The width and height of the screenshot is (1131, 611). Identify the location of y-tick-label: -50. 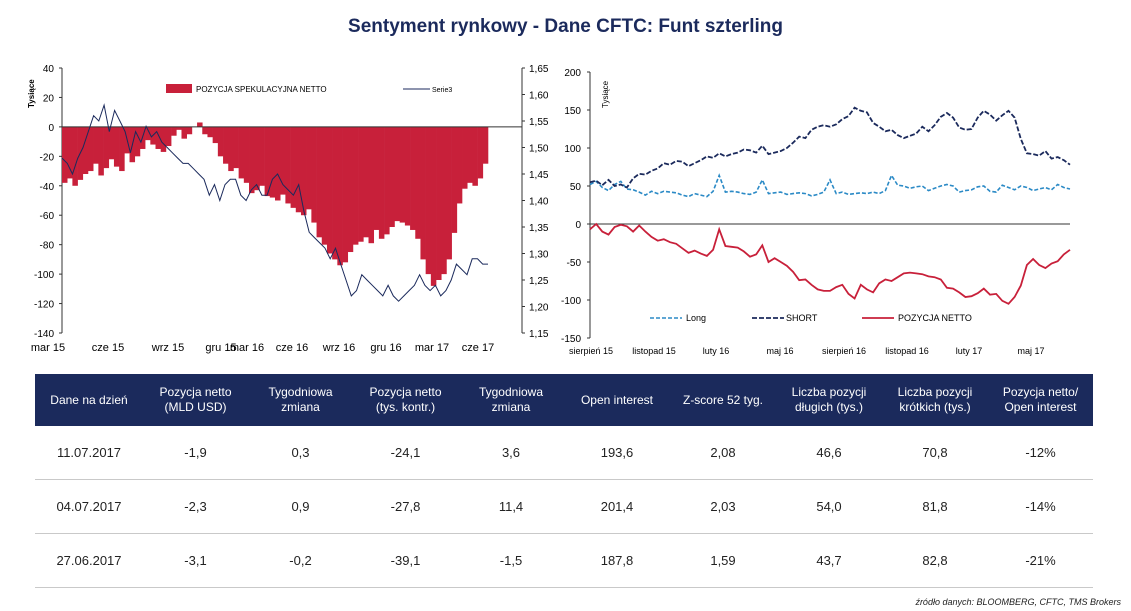
(574, 263).